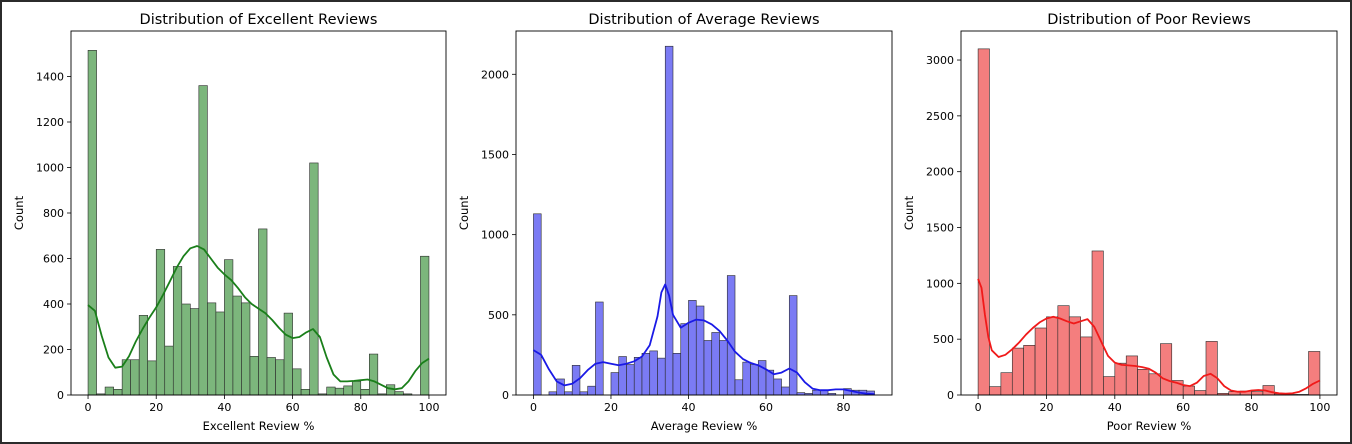 Image resolution: width=1352 pixels, height=444 pixels. I want to click on y-tick-label: 1500, so click(940, 228).